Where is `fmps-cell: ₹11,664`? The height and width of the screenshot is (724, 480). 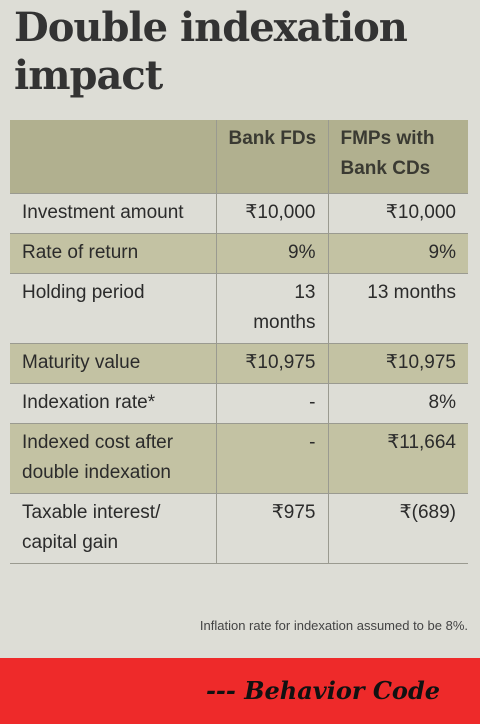 fmps-cell: ₹11,664 is located at coordinates (397, 458).